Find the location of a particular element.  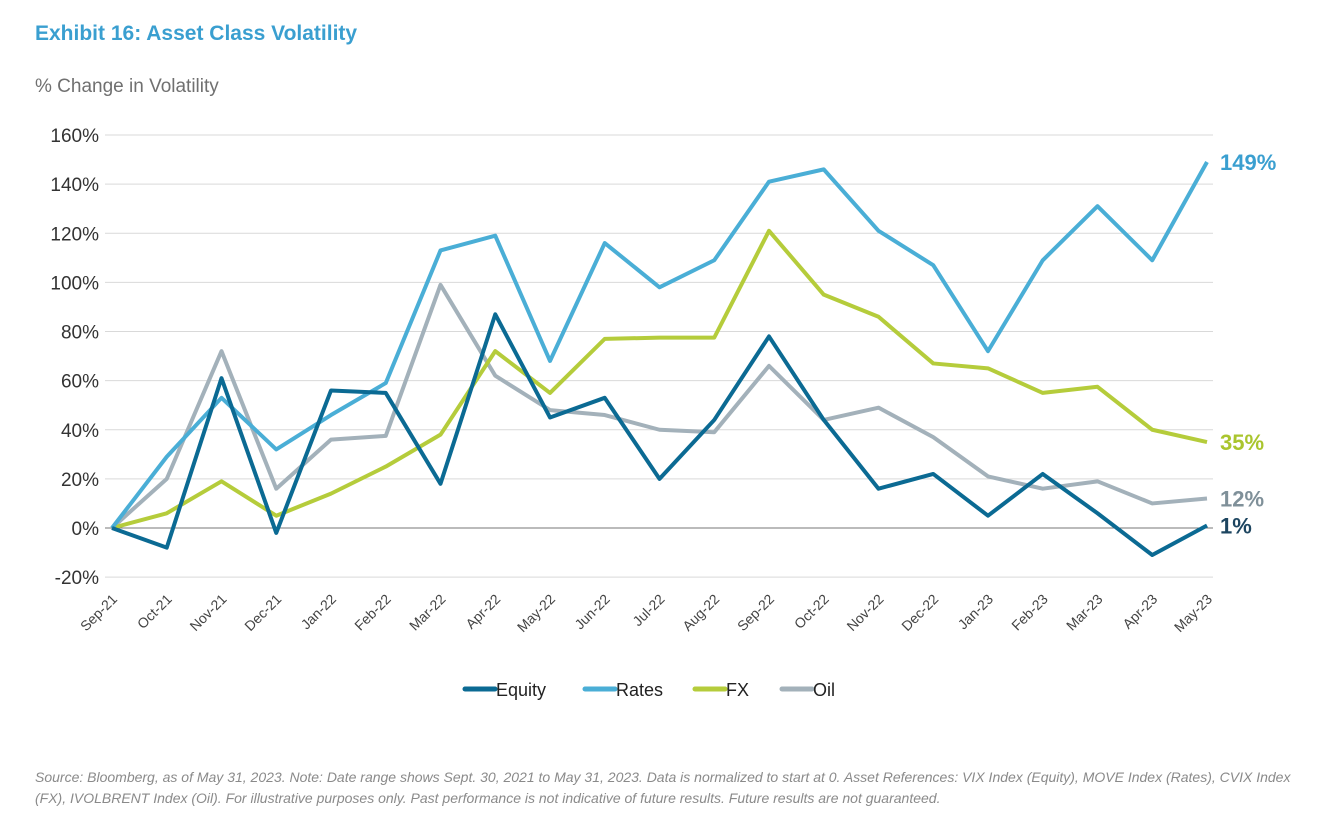

x-tick-label: Sep-21 is located at coordinates (98, 612).